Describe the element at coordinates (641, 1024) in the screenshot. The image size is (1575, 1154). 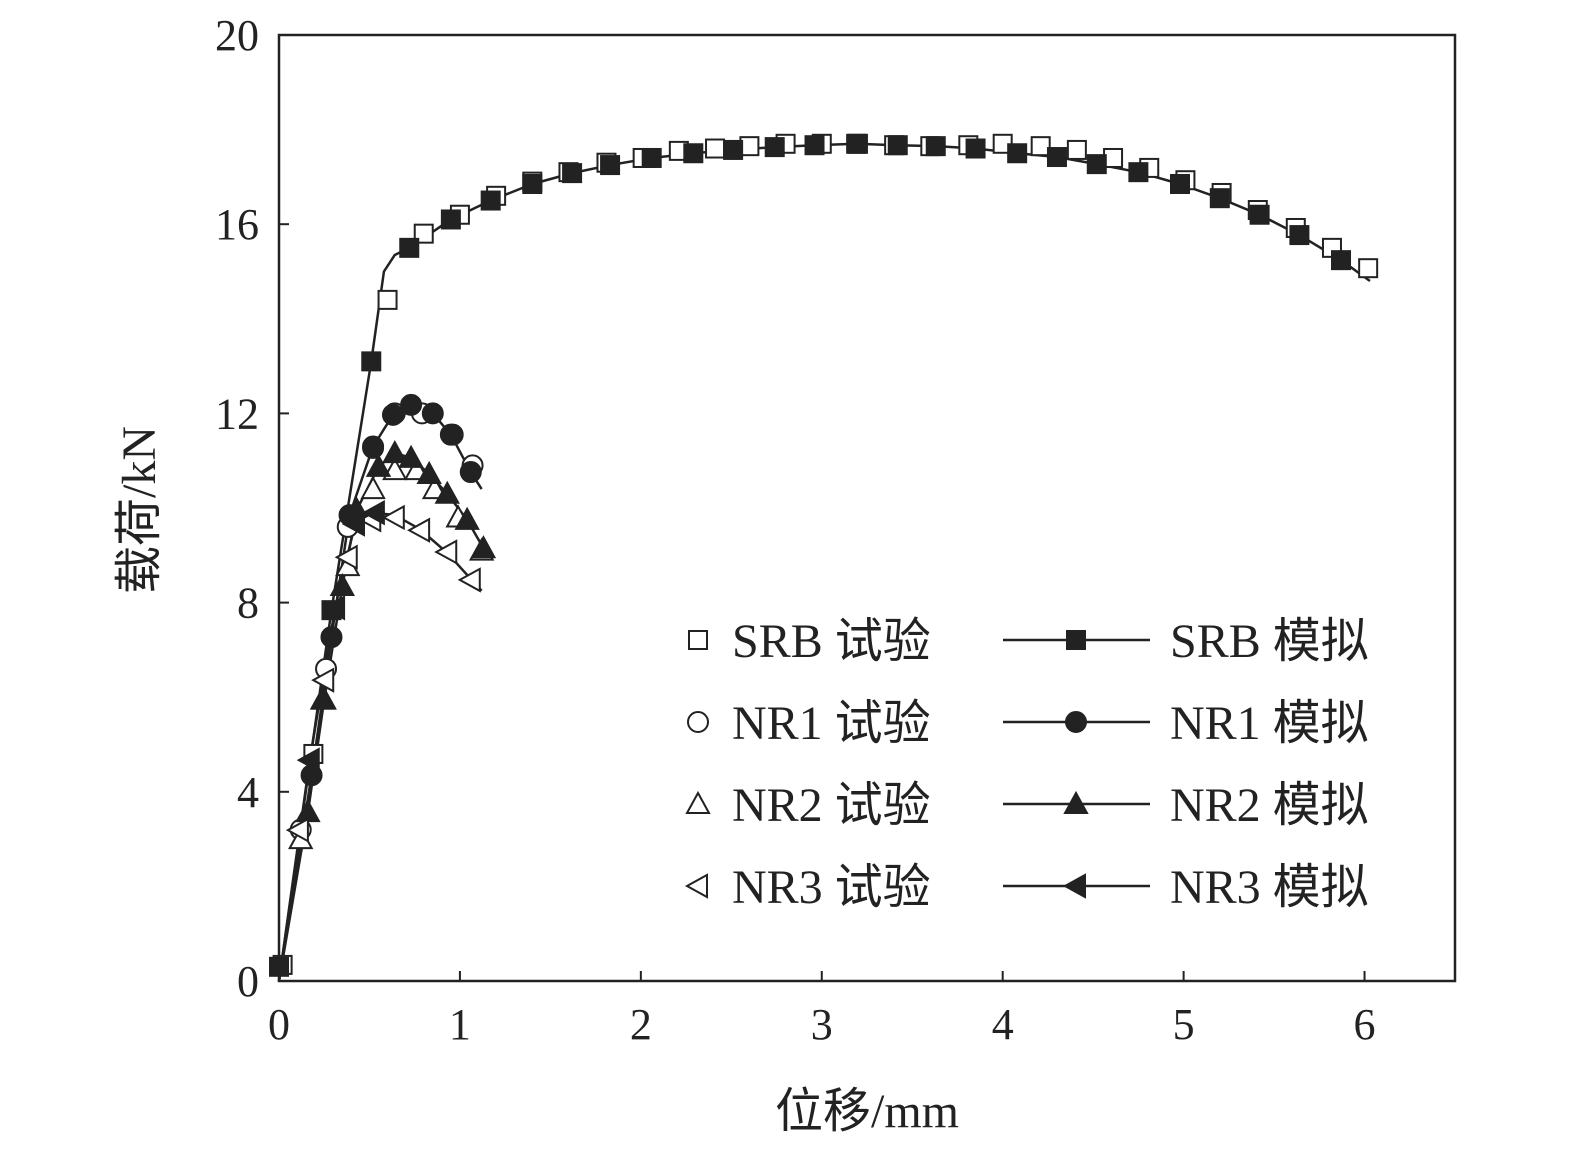
I see `x-tick-label: 2` at that location.